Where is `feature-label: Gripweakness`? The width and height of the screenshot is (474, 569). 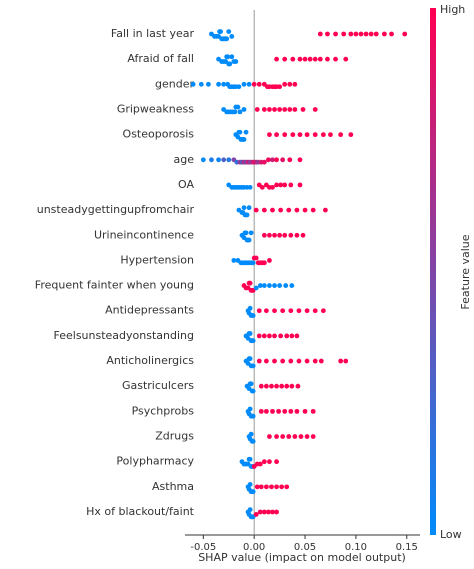
feature-label: Gripweakness is located at coordinates (155, 108).